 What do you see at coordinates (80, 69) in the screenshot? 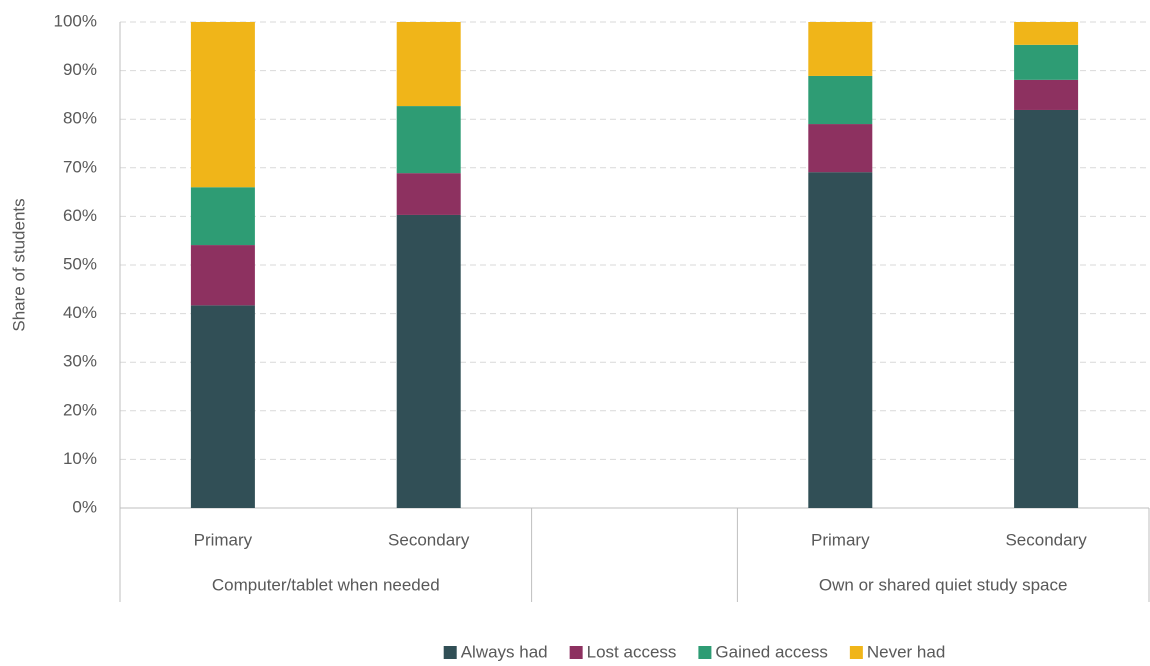
I see `y-tick-label: 90%` at bounding box center [80, 69].